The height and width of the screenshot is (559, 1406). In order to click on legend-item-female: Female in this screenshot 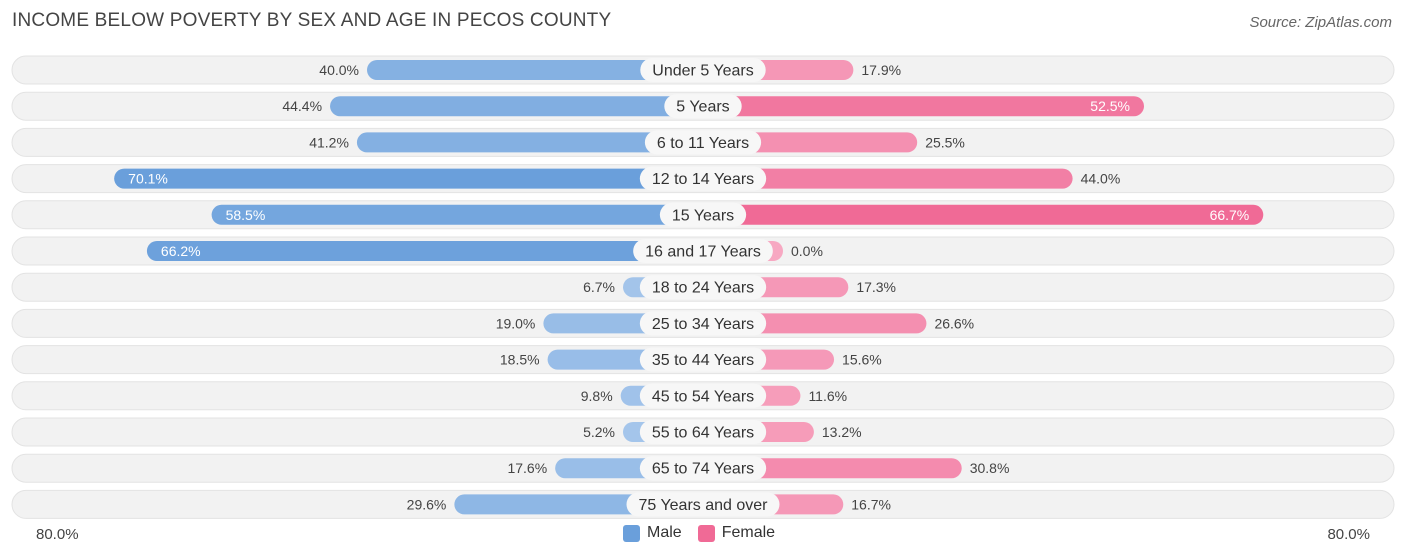, I will do `click(736, 533)`.